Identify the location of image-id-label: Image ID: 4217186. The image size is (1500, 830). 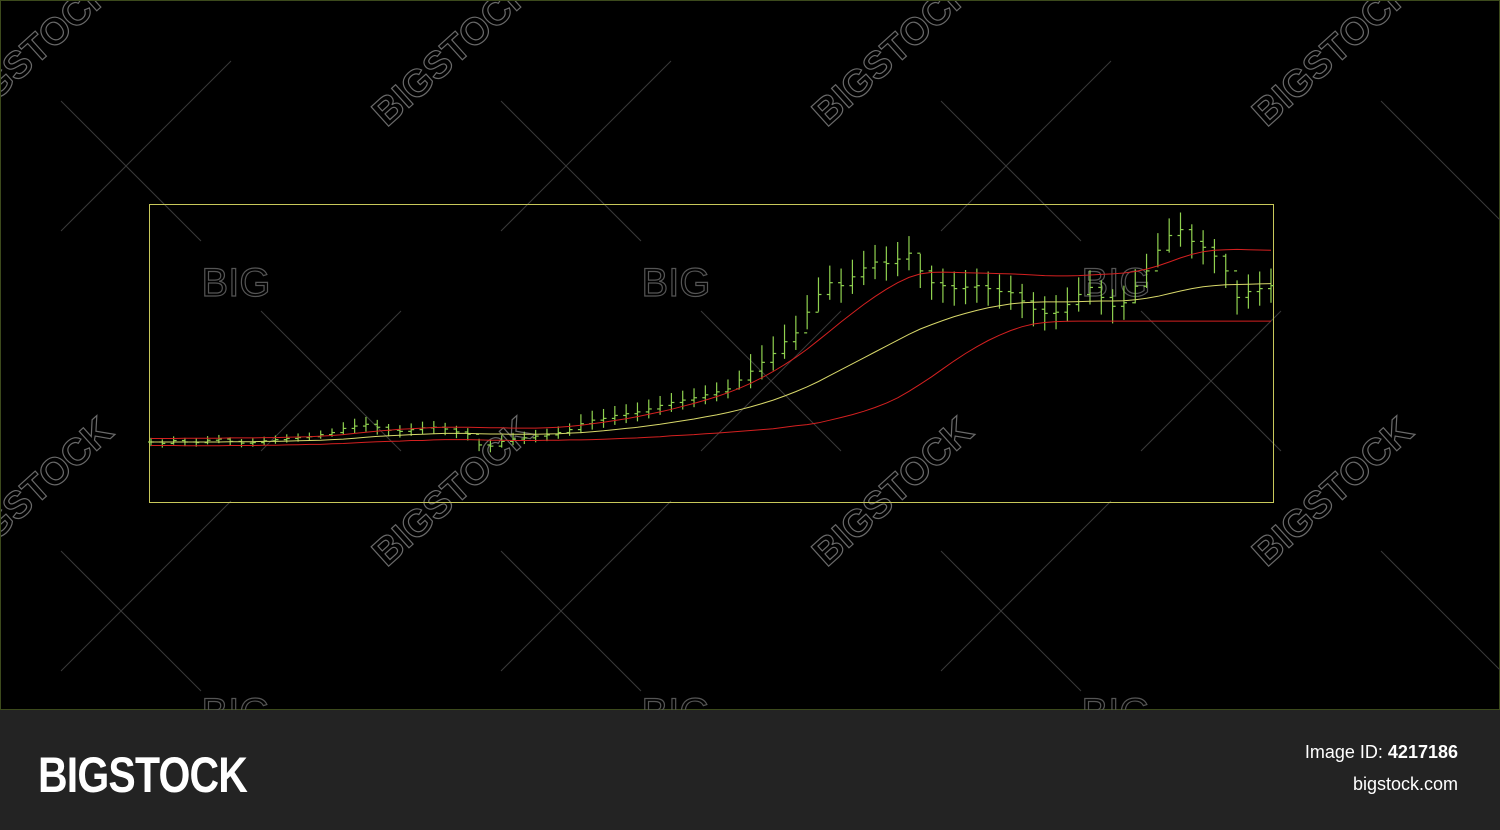
(1381, 753).